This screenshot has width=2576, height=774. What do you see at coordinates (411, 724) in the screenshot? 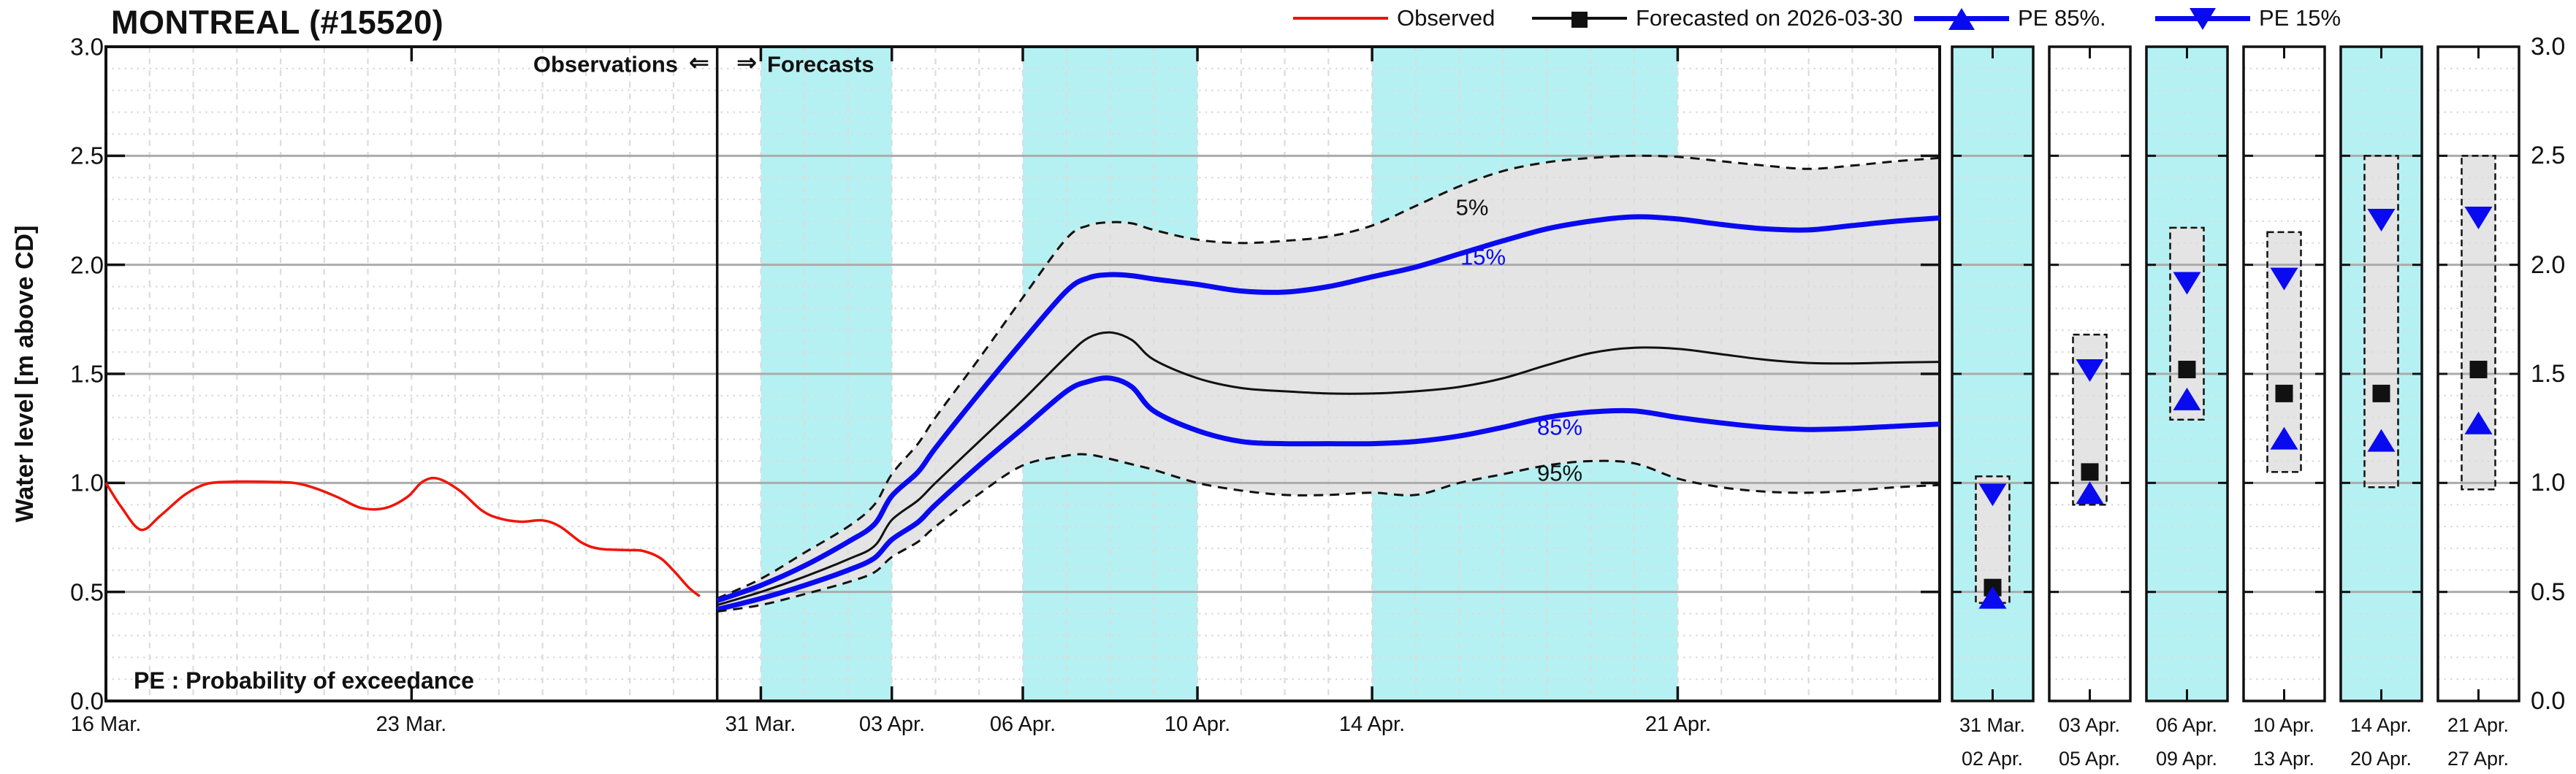
I see `x-tick-label: 23 Mar.` at bounding box center [411, 724].